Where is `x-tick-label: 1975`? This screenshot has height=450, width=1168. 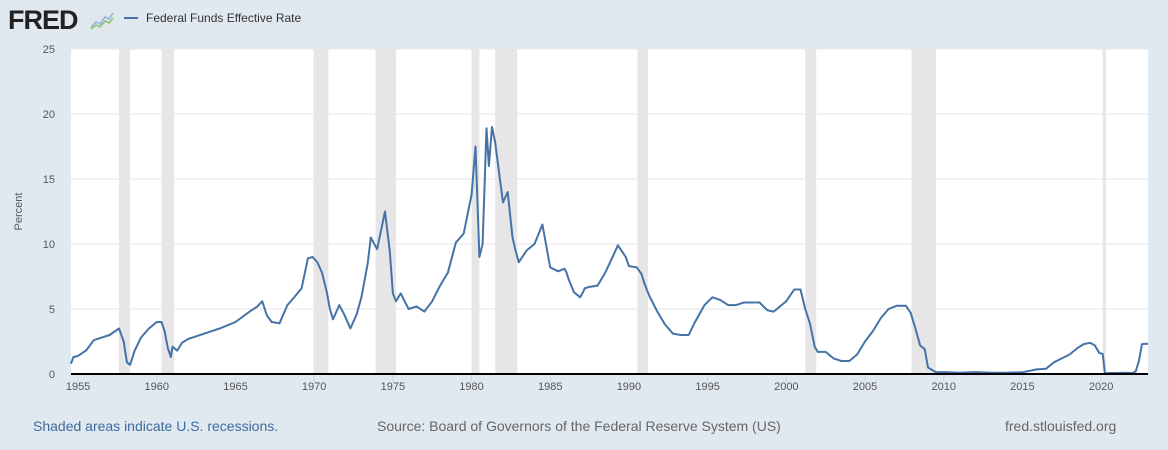
x-tick-label: 1975 is located at coordinates (393, 387).